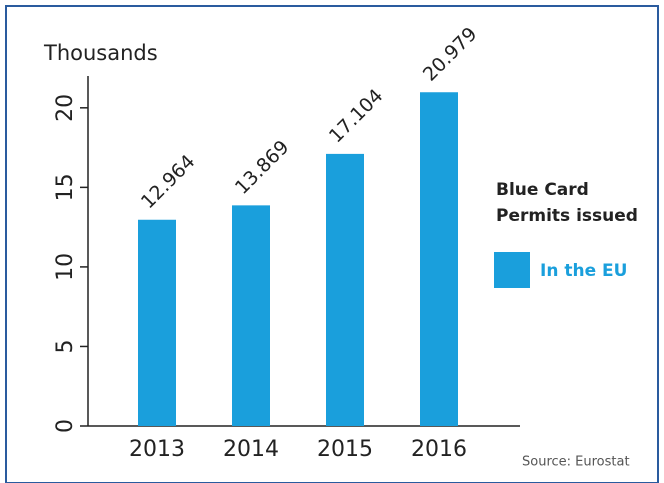 This screenshot has width=664, height=483. What do you see at coordinates (356, 116) in the screenshot?
I see `value-label: 17.104` at bounding box center [356, 116].